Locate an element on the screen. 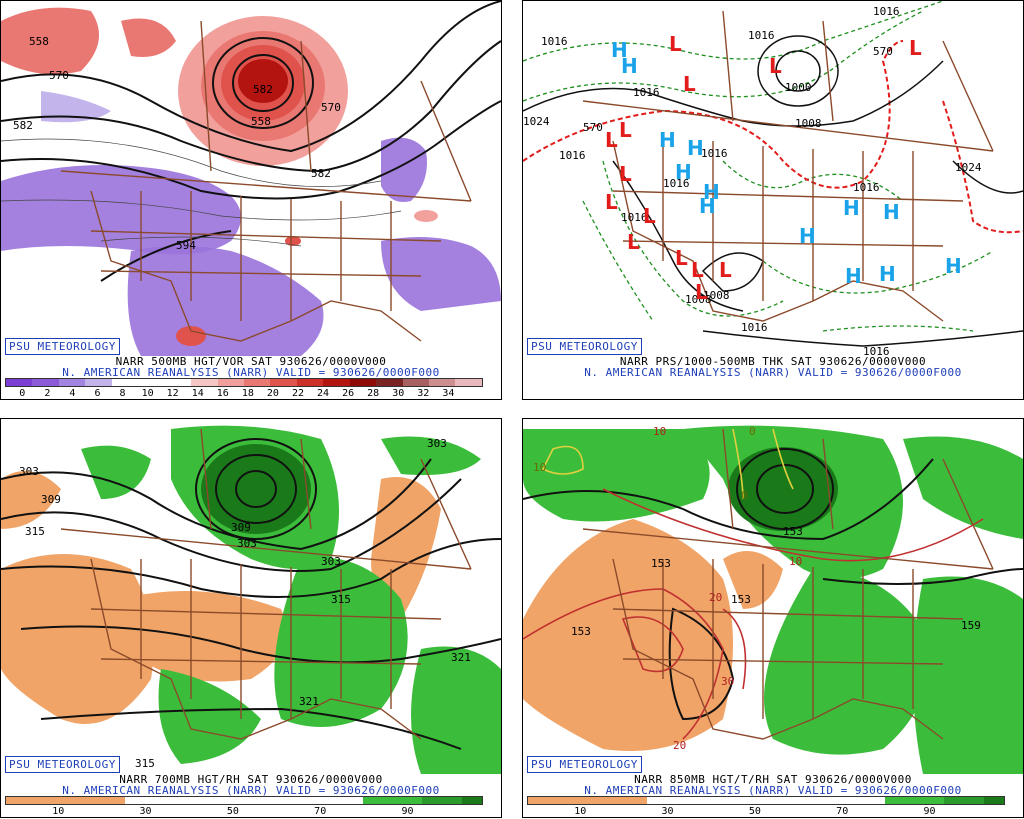  colorbar-tick-label: 50 is located at coordinates (232, 811).